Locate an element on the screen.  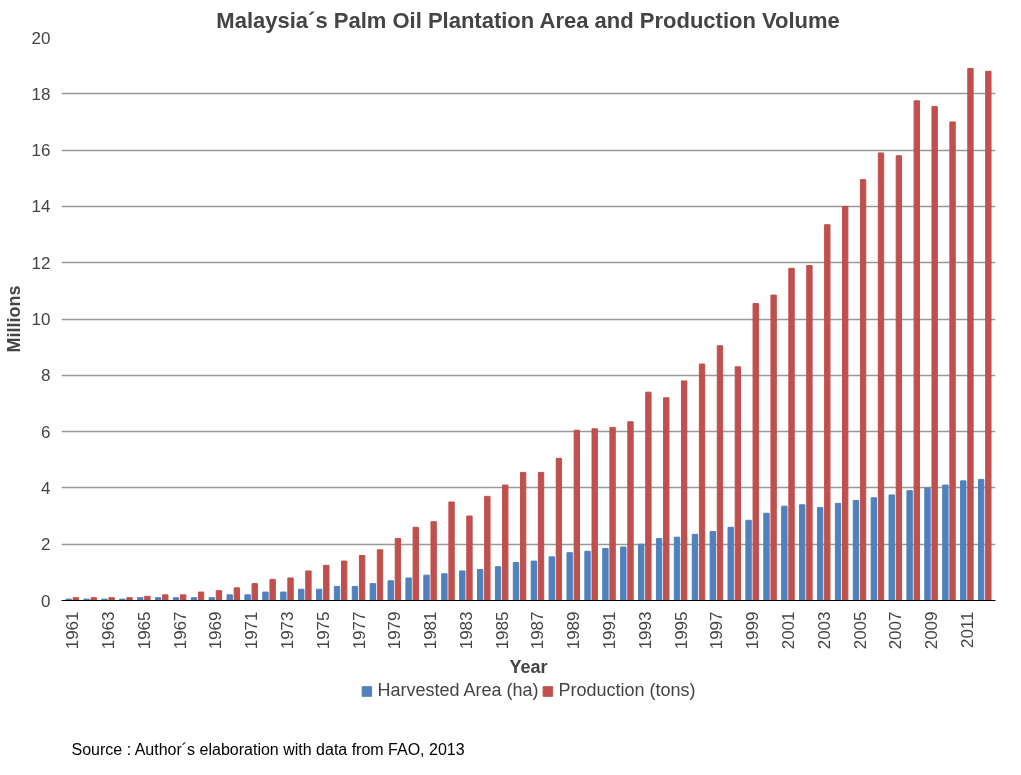
x-tick-label: 1975 is located at coordinates (323, 630).